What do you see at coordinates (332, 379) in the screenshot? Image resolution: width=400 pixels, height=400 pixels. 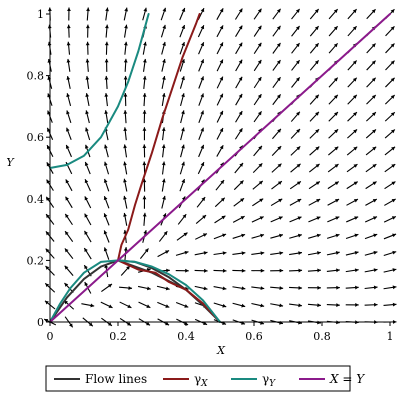 I see `legend-item-diagonal: X = Y` at bounding box center [332, 379].